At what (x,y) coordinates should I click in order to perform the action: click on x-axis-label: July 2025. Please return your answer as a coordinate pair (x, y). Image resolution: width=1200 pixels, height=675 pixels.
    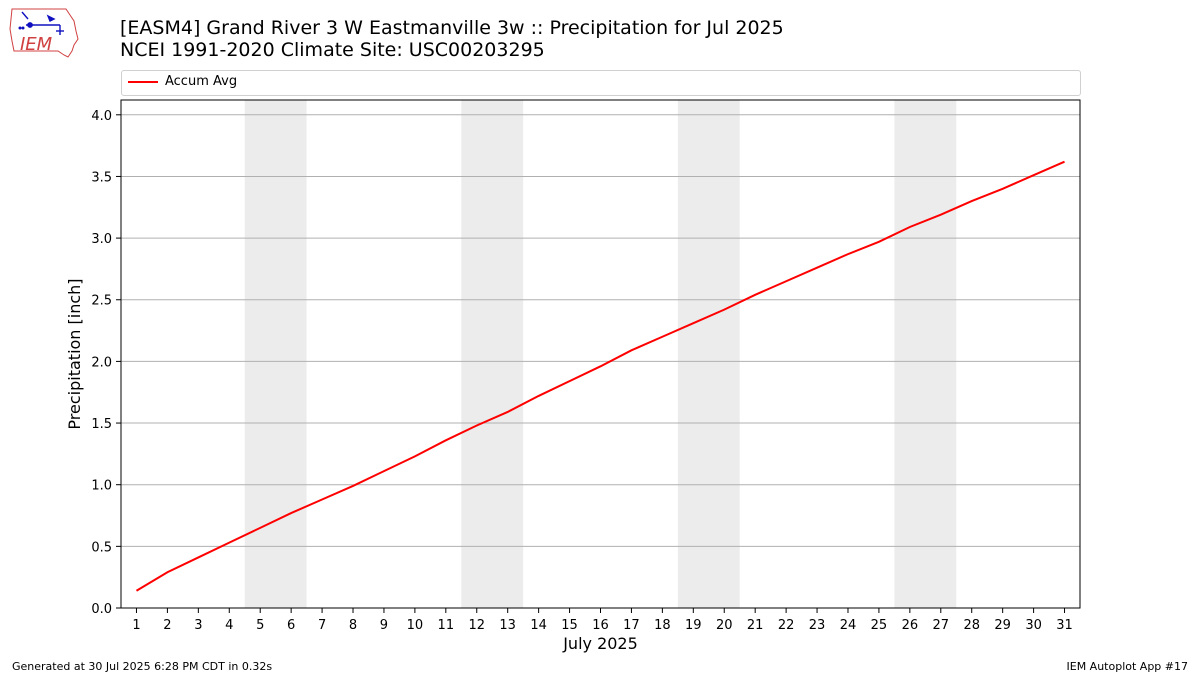
    Looking at the image, I should click on (600, 643).